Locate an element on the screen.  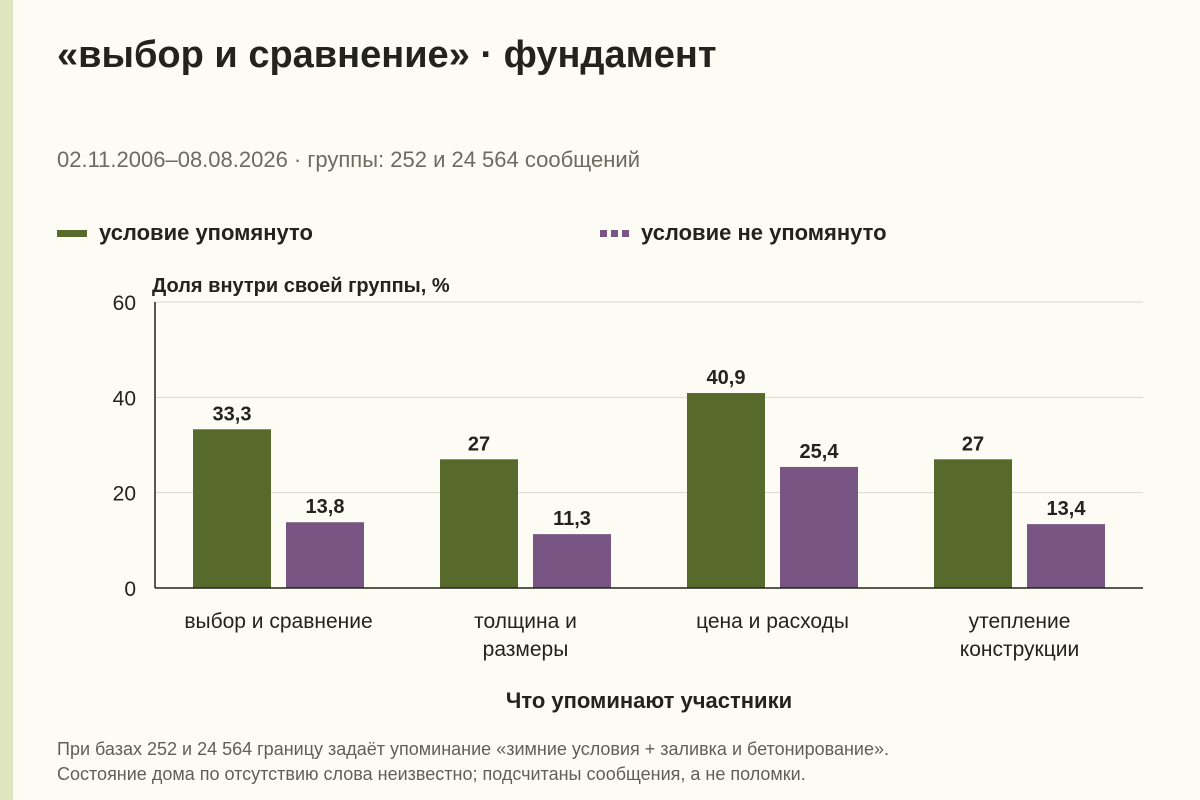
legend-item-not-mentioned: условие не упомянуто is located at coordinates (743, 233).